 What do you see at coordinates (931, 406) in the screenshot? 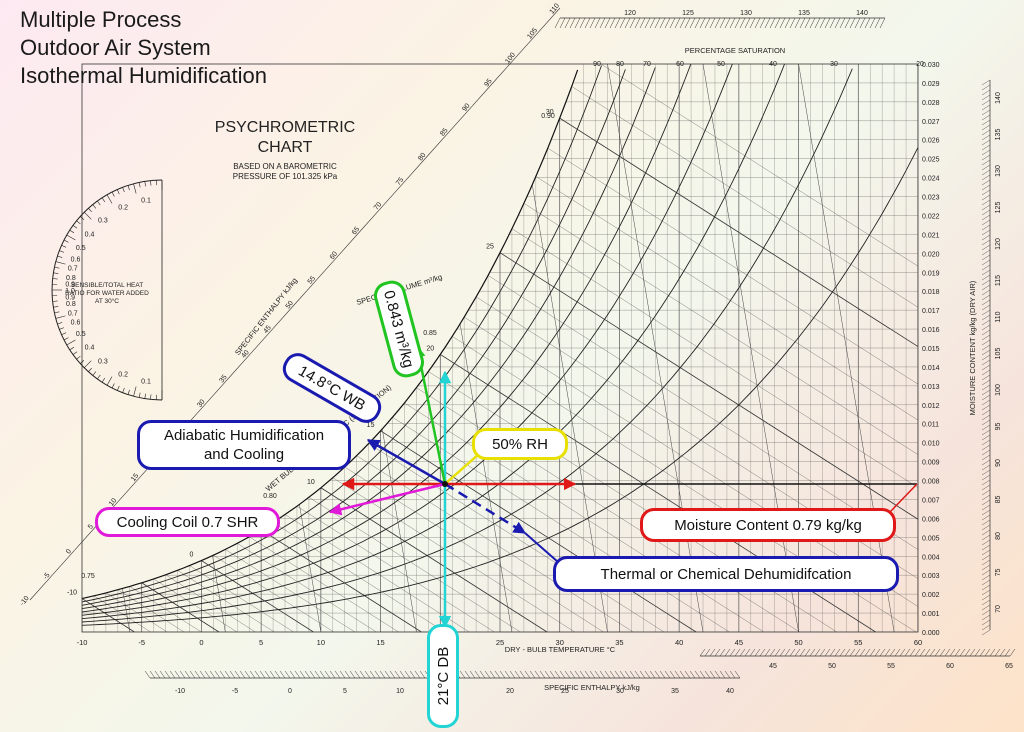
I see `moisture-tick: 0.012` at bounding box center [931, 406].